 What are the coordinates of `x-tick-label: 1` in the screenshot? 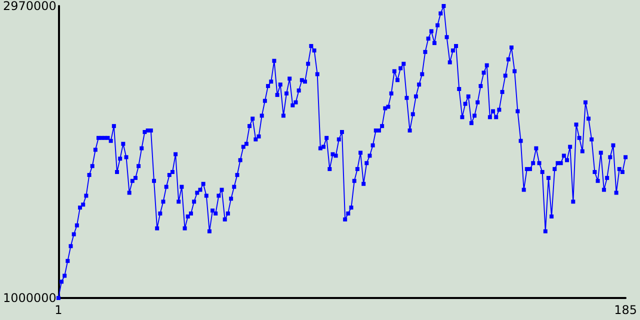 It's located at (58, 310).